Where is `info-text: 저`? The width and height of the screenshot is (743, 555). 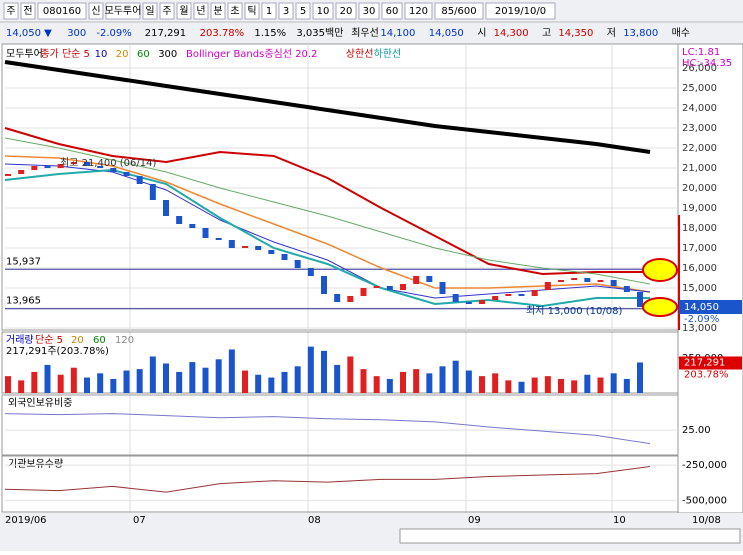 info-text: 저 is located at coordinates (611, 33).